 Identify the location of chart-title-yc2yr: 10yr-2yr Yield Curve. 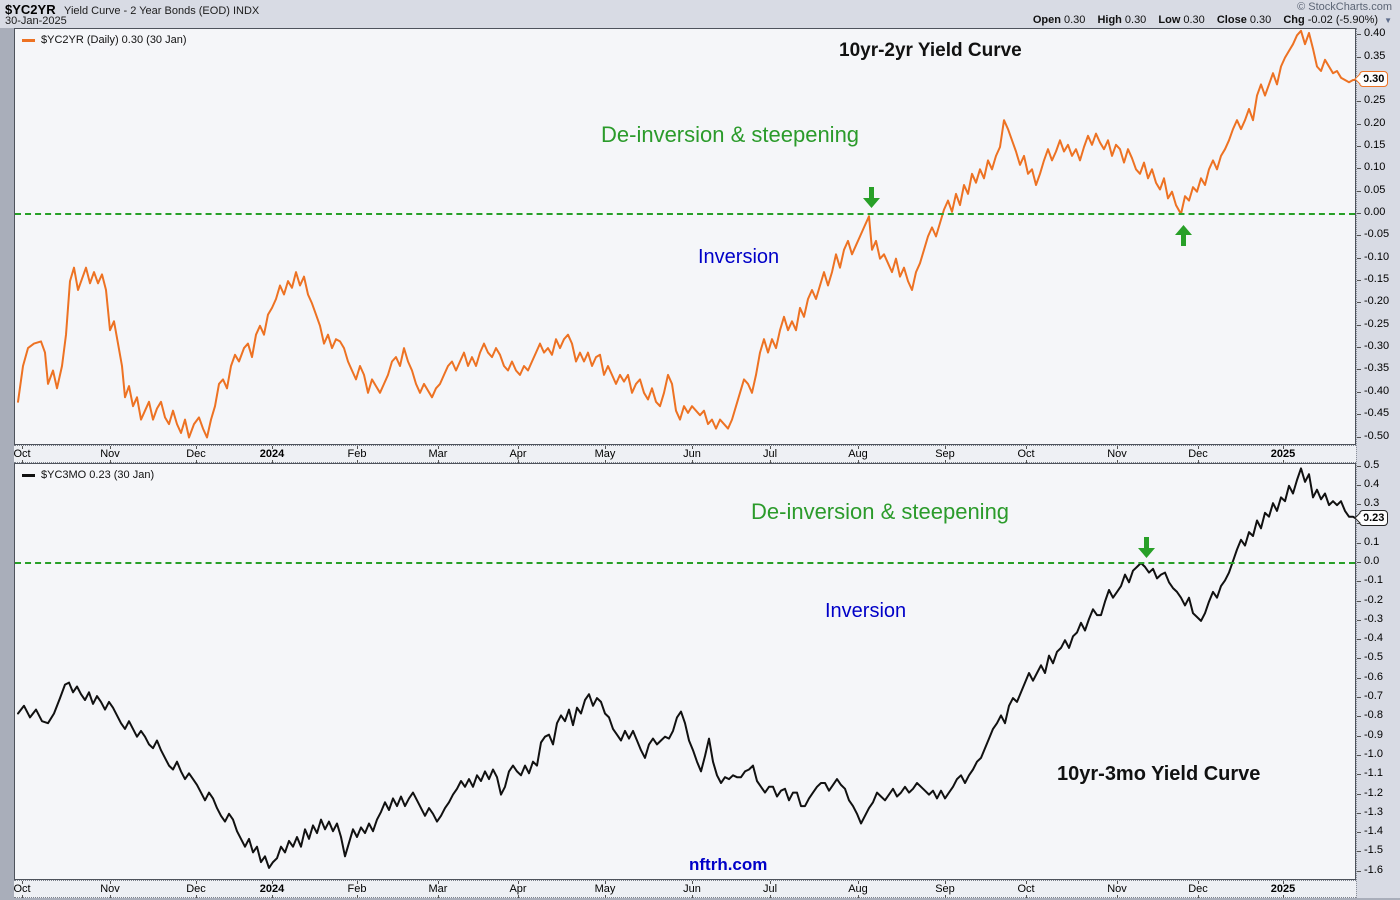
(930, 50).